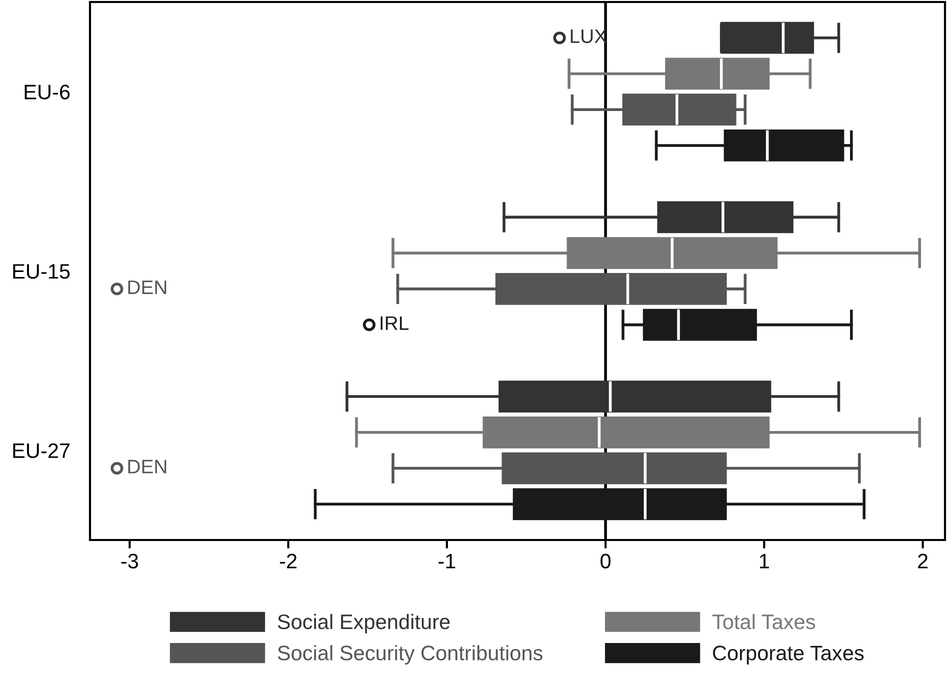  I want to click on x-tick-label: 0, so click(605, 561).